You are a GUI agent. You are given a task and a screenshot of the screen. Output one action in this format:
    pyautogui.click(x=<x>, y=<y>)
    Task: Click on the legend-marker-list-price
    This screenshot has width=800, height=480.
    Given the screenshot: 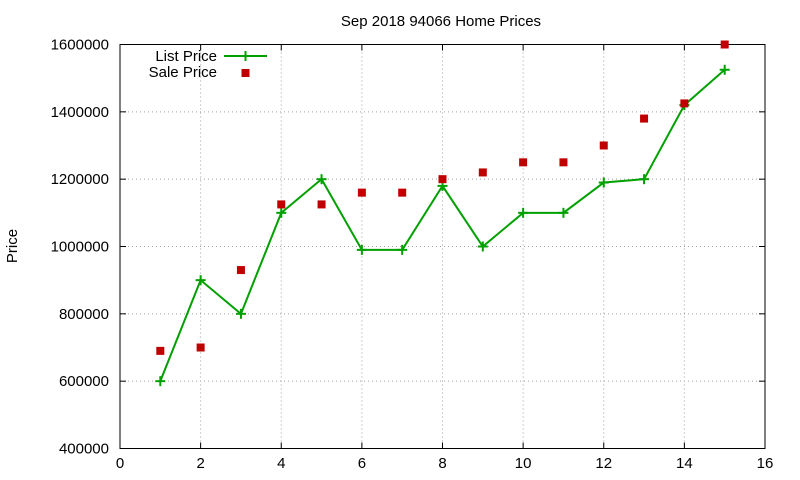 What is the action you would take?
    pyautogui.click(x=245, y=56)
    